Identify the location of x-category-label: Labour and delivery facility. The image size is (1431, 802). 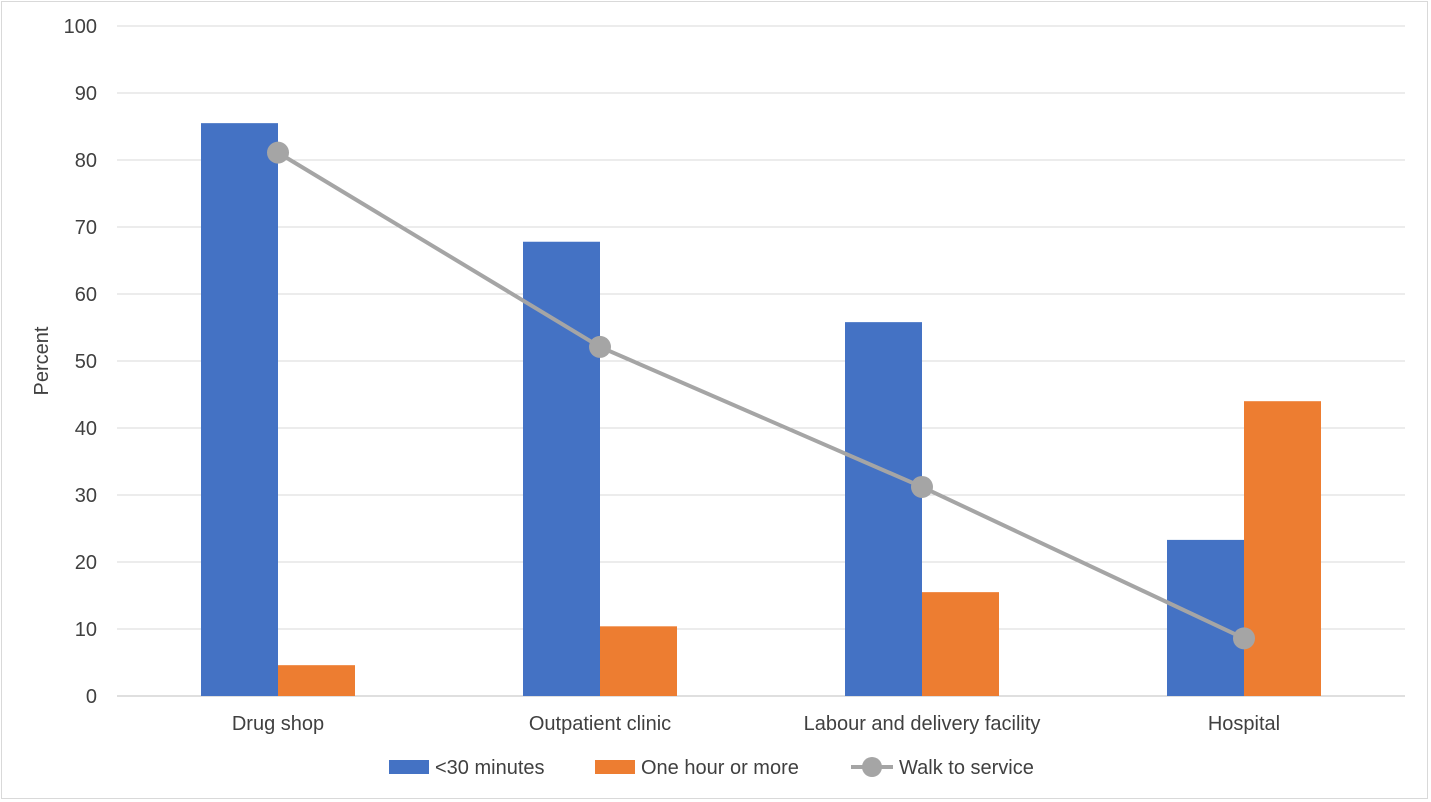
(922, 724).